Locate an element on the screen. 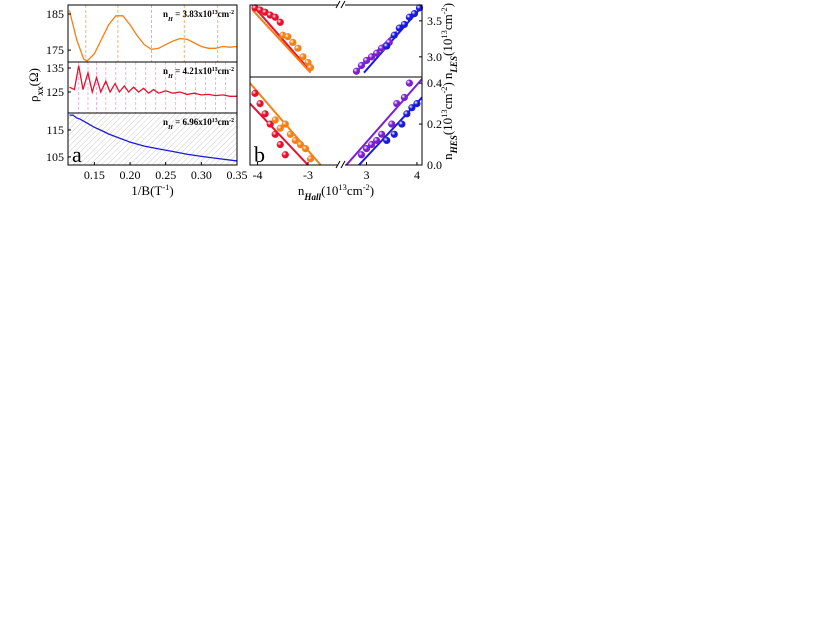 The image size is (830, 623). y-tick-label: 125 is located at coordinates (55, 92).